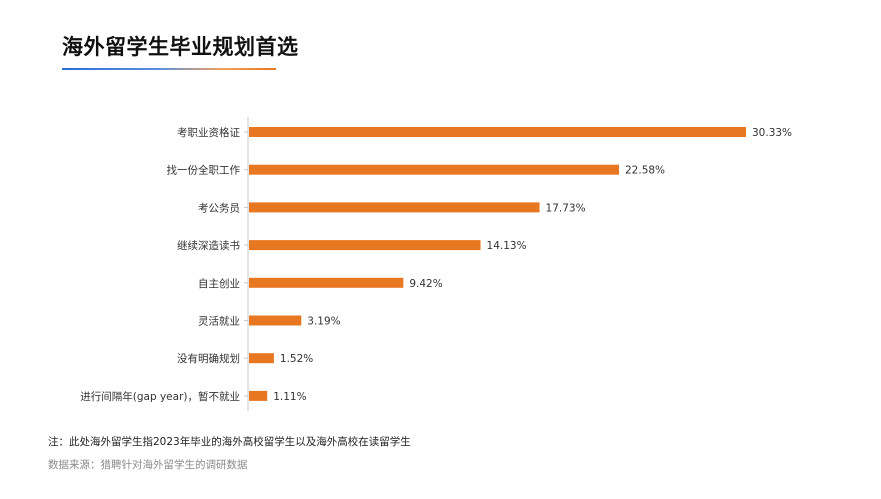  I want to click on value-label: 3.19%, so click(323, 322).